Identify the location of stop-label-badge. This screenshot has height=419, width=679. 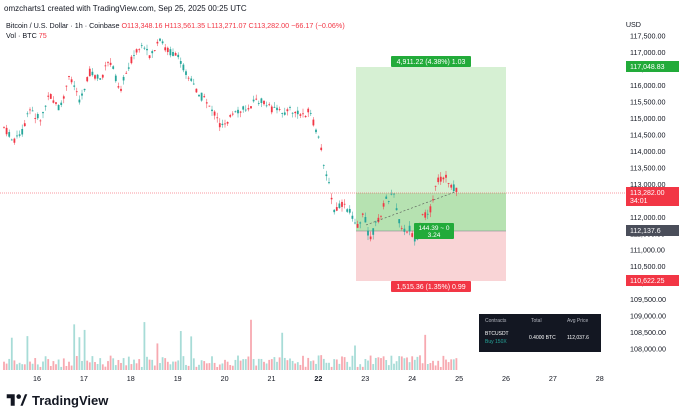
(431, 286).